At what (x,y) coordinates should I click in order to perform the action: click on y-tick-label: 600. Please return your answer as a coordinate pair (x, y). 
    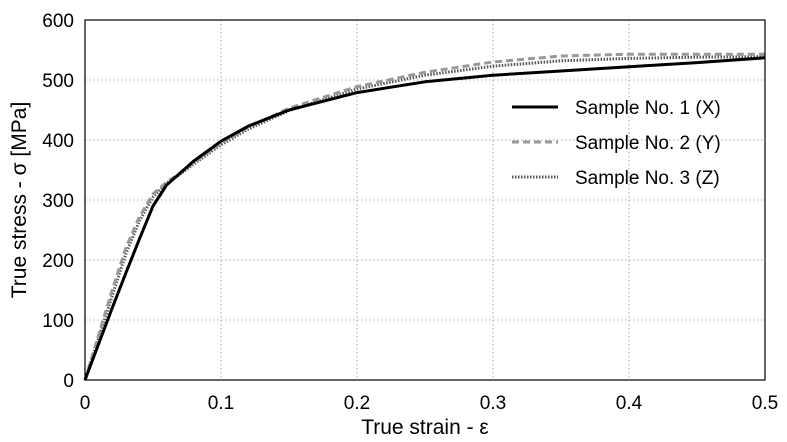
    Looking at the image, I should click on (58, 21).